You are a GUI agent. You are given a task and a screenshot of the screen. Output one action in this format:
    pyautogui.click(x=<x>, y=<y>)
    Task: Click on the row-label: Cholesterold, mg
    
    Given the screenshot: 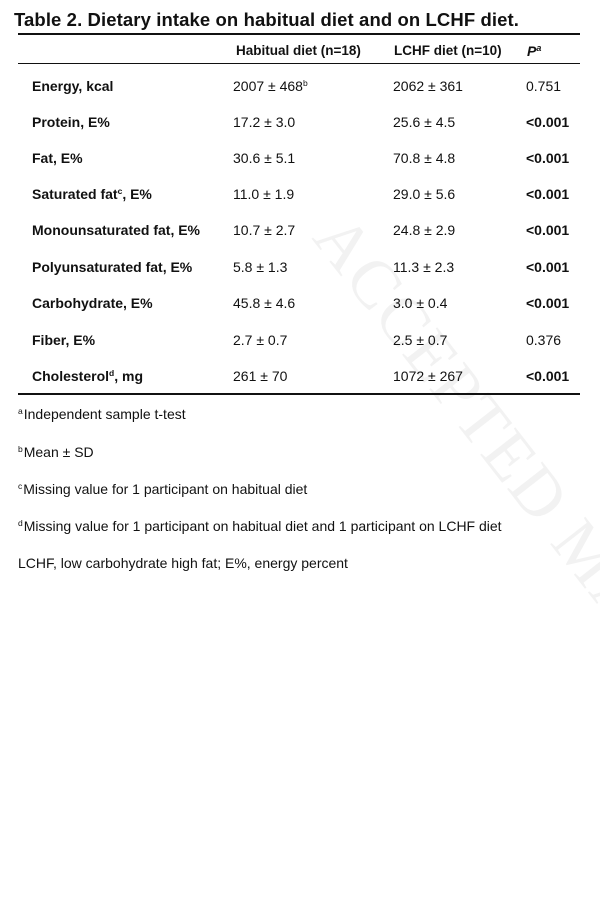 What is the action you would take?
    pyautogui.click(x=87, y=376)
    